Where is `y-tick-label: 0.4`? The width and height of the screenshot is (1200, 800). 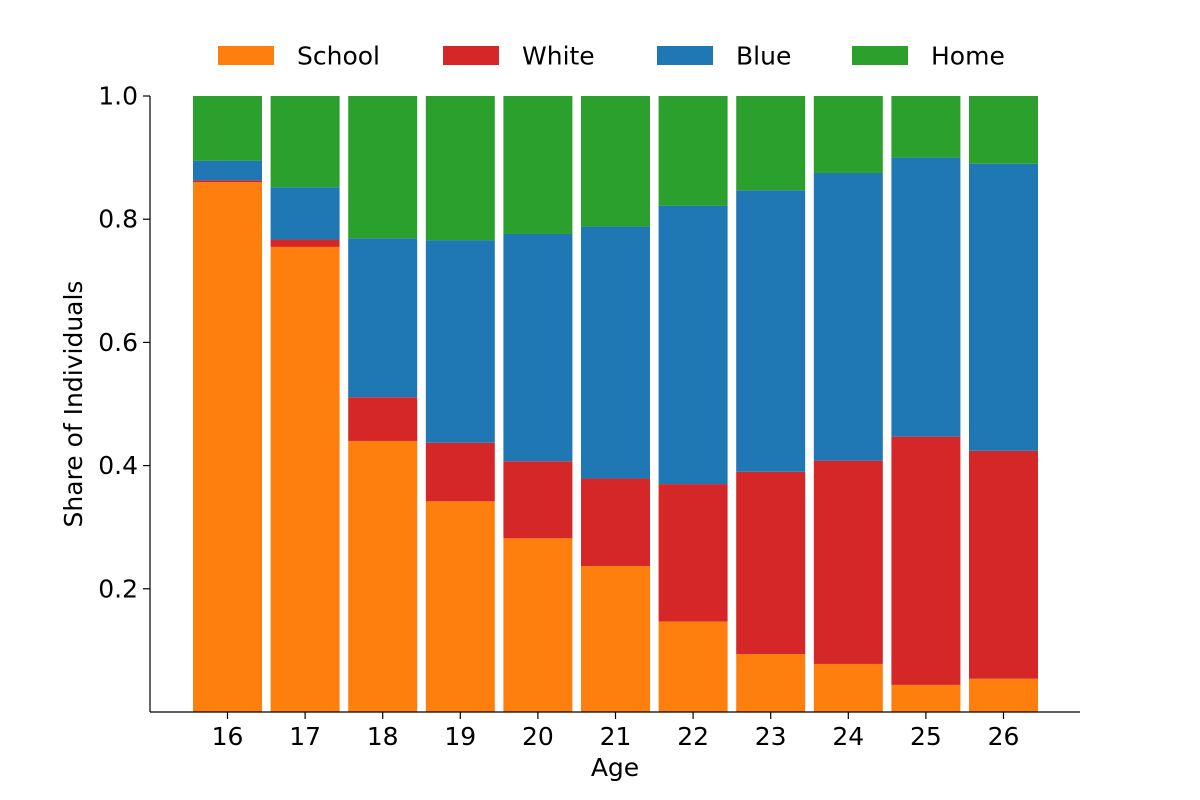
y-tick-label: 0.4 is located at coordinates (118, 465).